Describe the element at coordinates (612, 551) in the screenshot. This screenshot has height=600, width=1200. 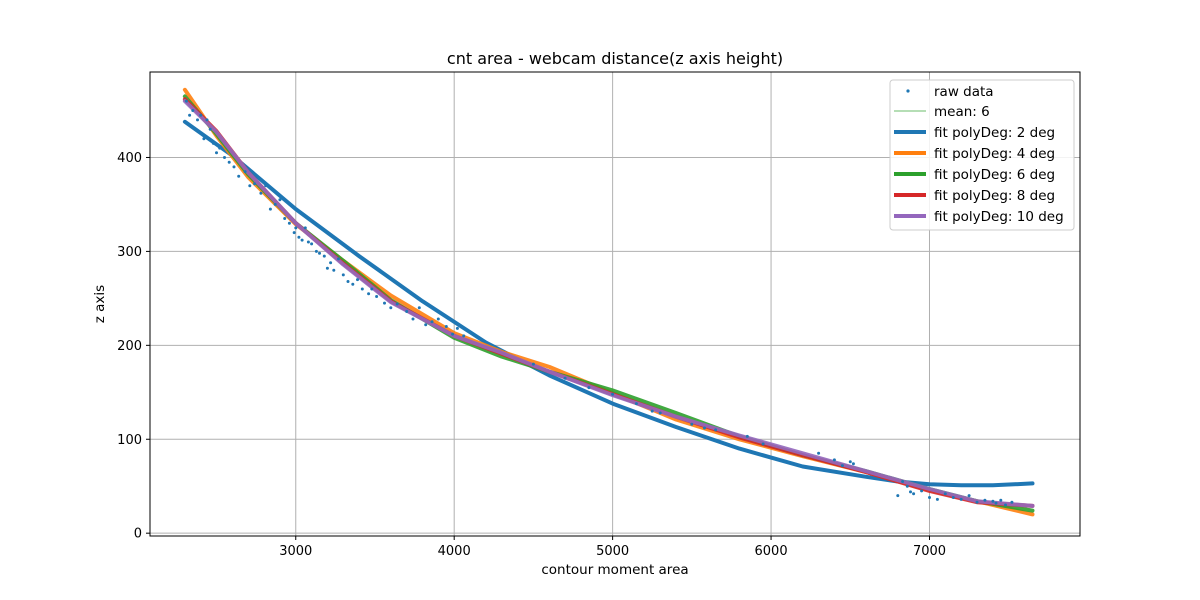
I see `x-tick-label: 5000` at that location.